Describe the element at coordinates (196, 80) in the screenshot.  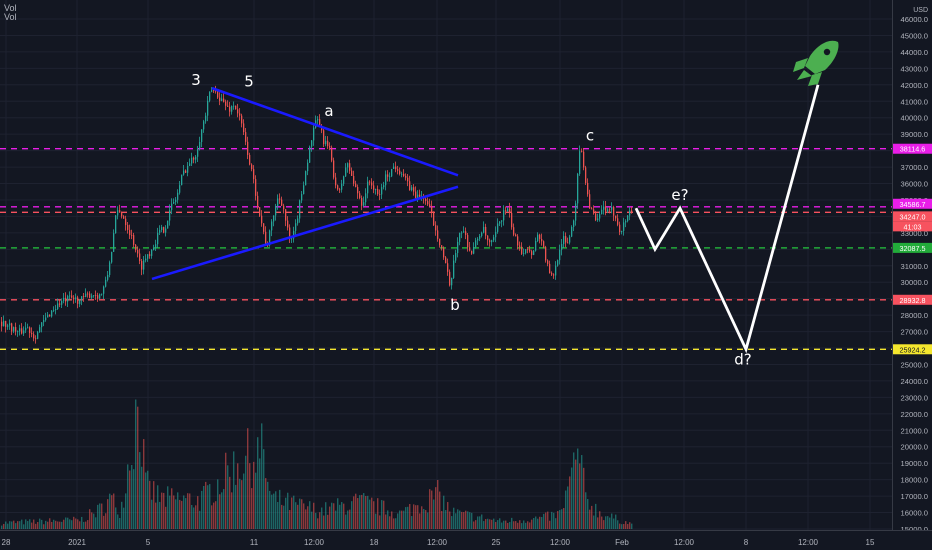
I see `wave-label: 3` at that location.